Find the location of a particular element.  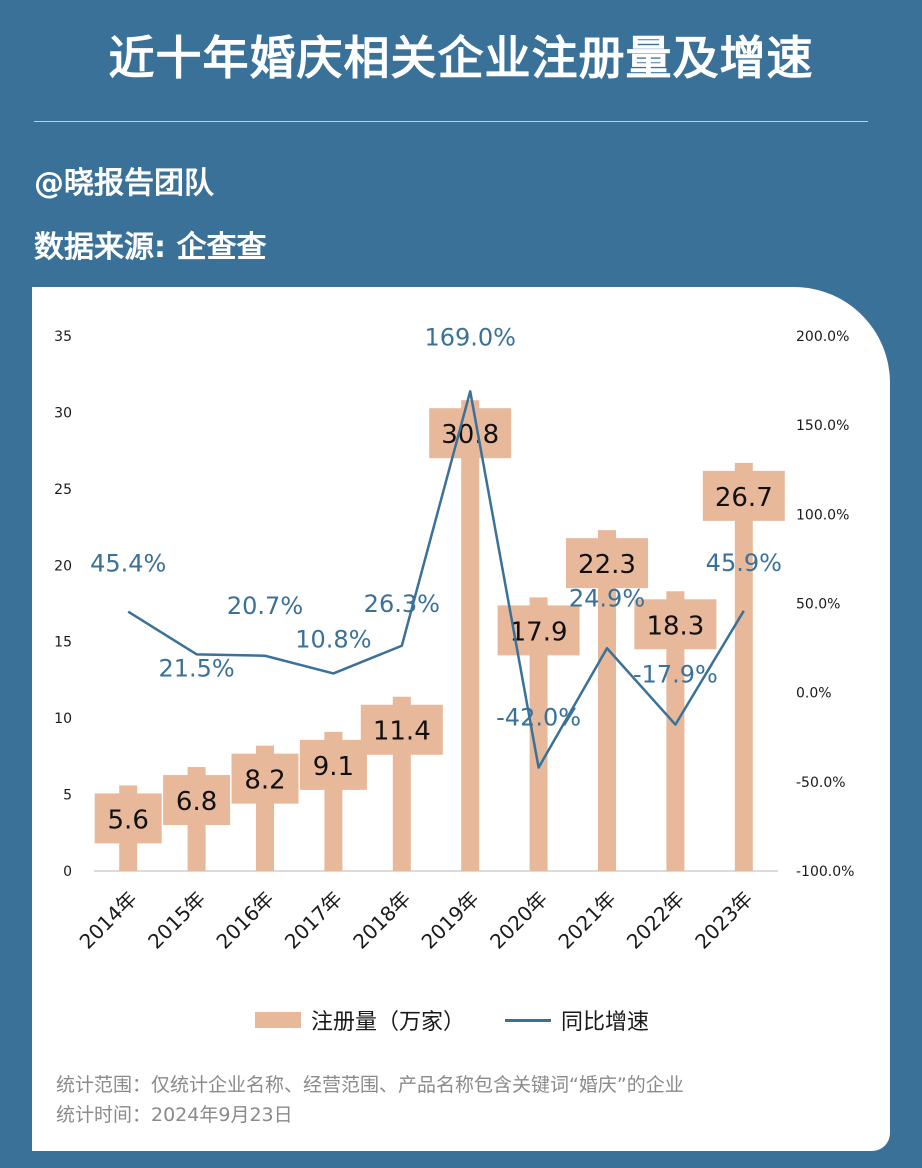

x-tick-label: 2017年 is located at coordinates (313, 920).